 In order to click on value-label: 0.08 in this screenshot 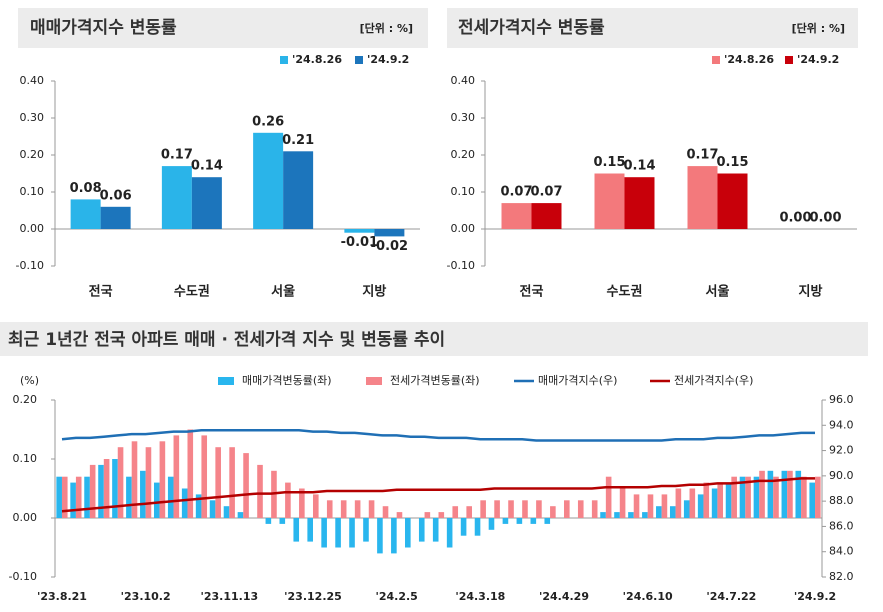, I will do `click(86, 188)`.